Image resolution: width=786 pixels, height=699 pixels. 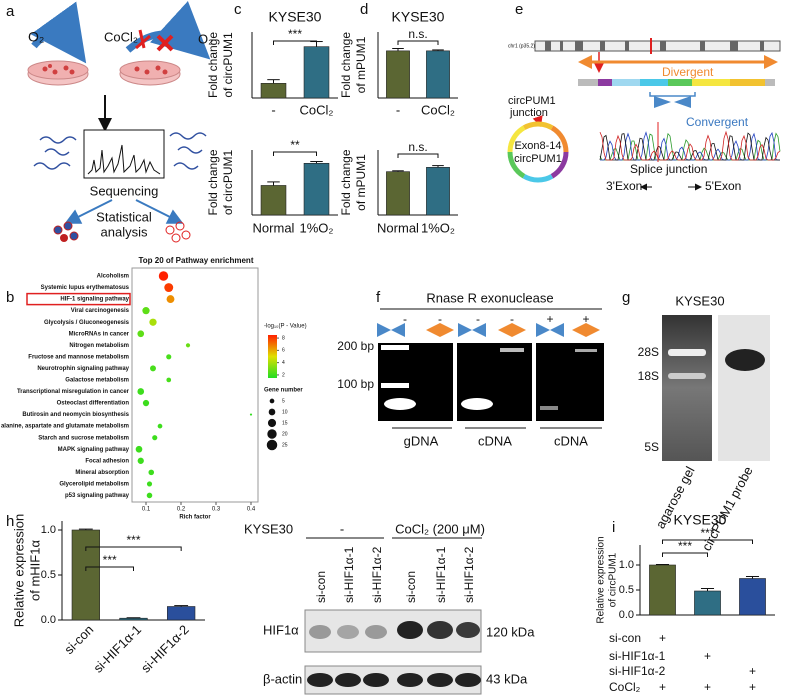 I want to click on x-tick-label: 0.1, so click(x=146, y=510).